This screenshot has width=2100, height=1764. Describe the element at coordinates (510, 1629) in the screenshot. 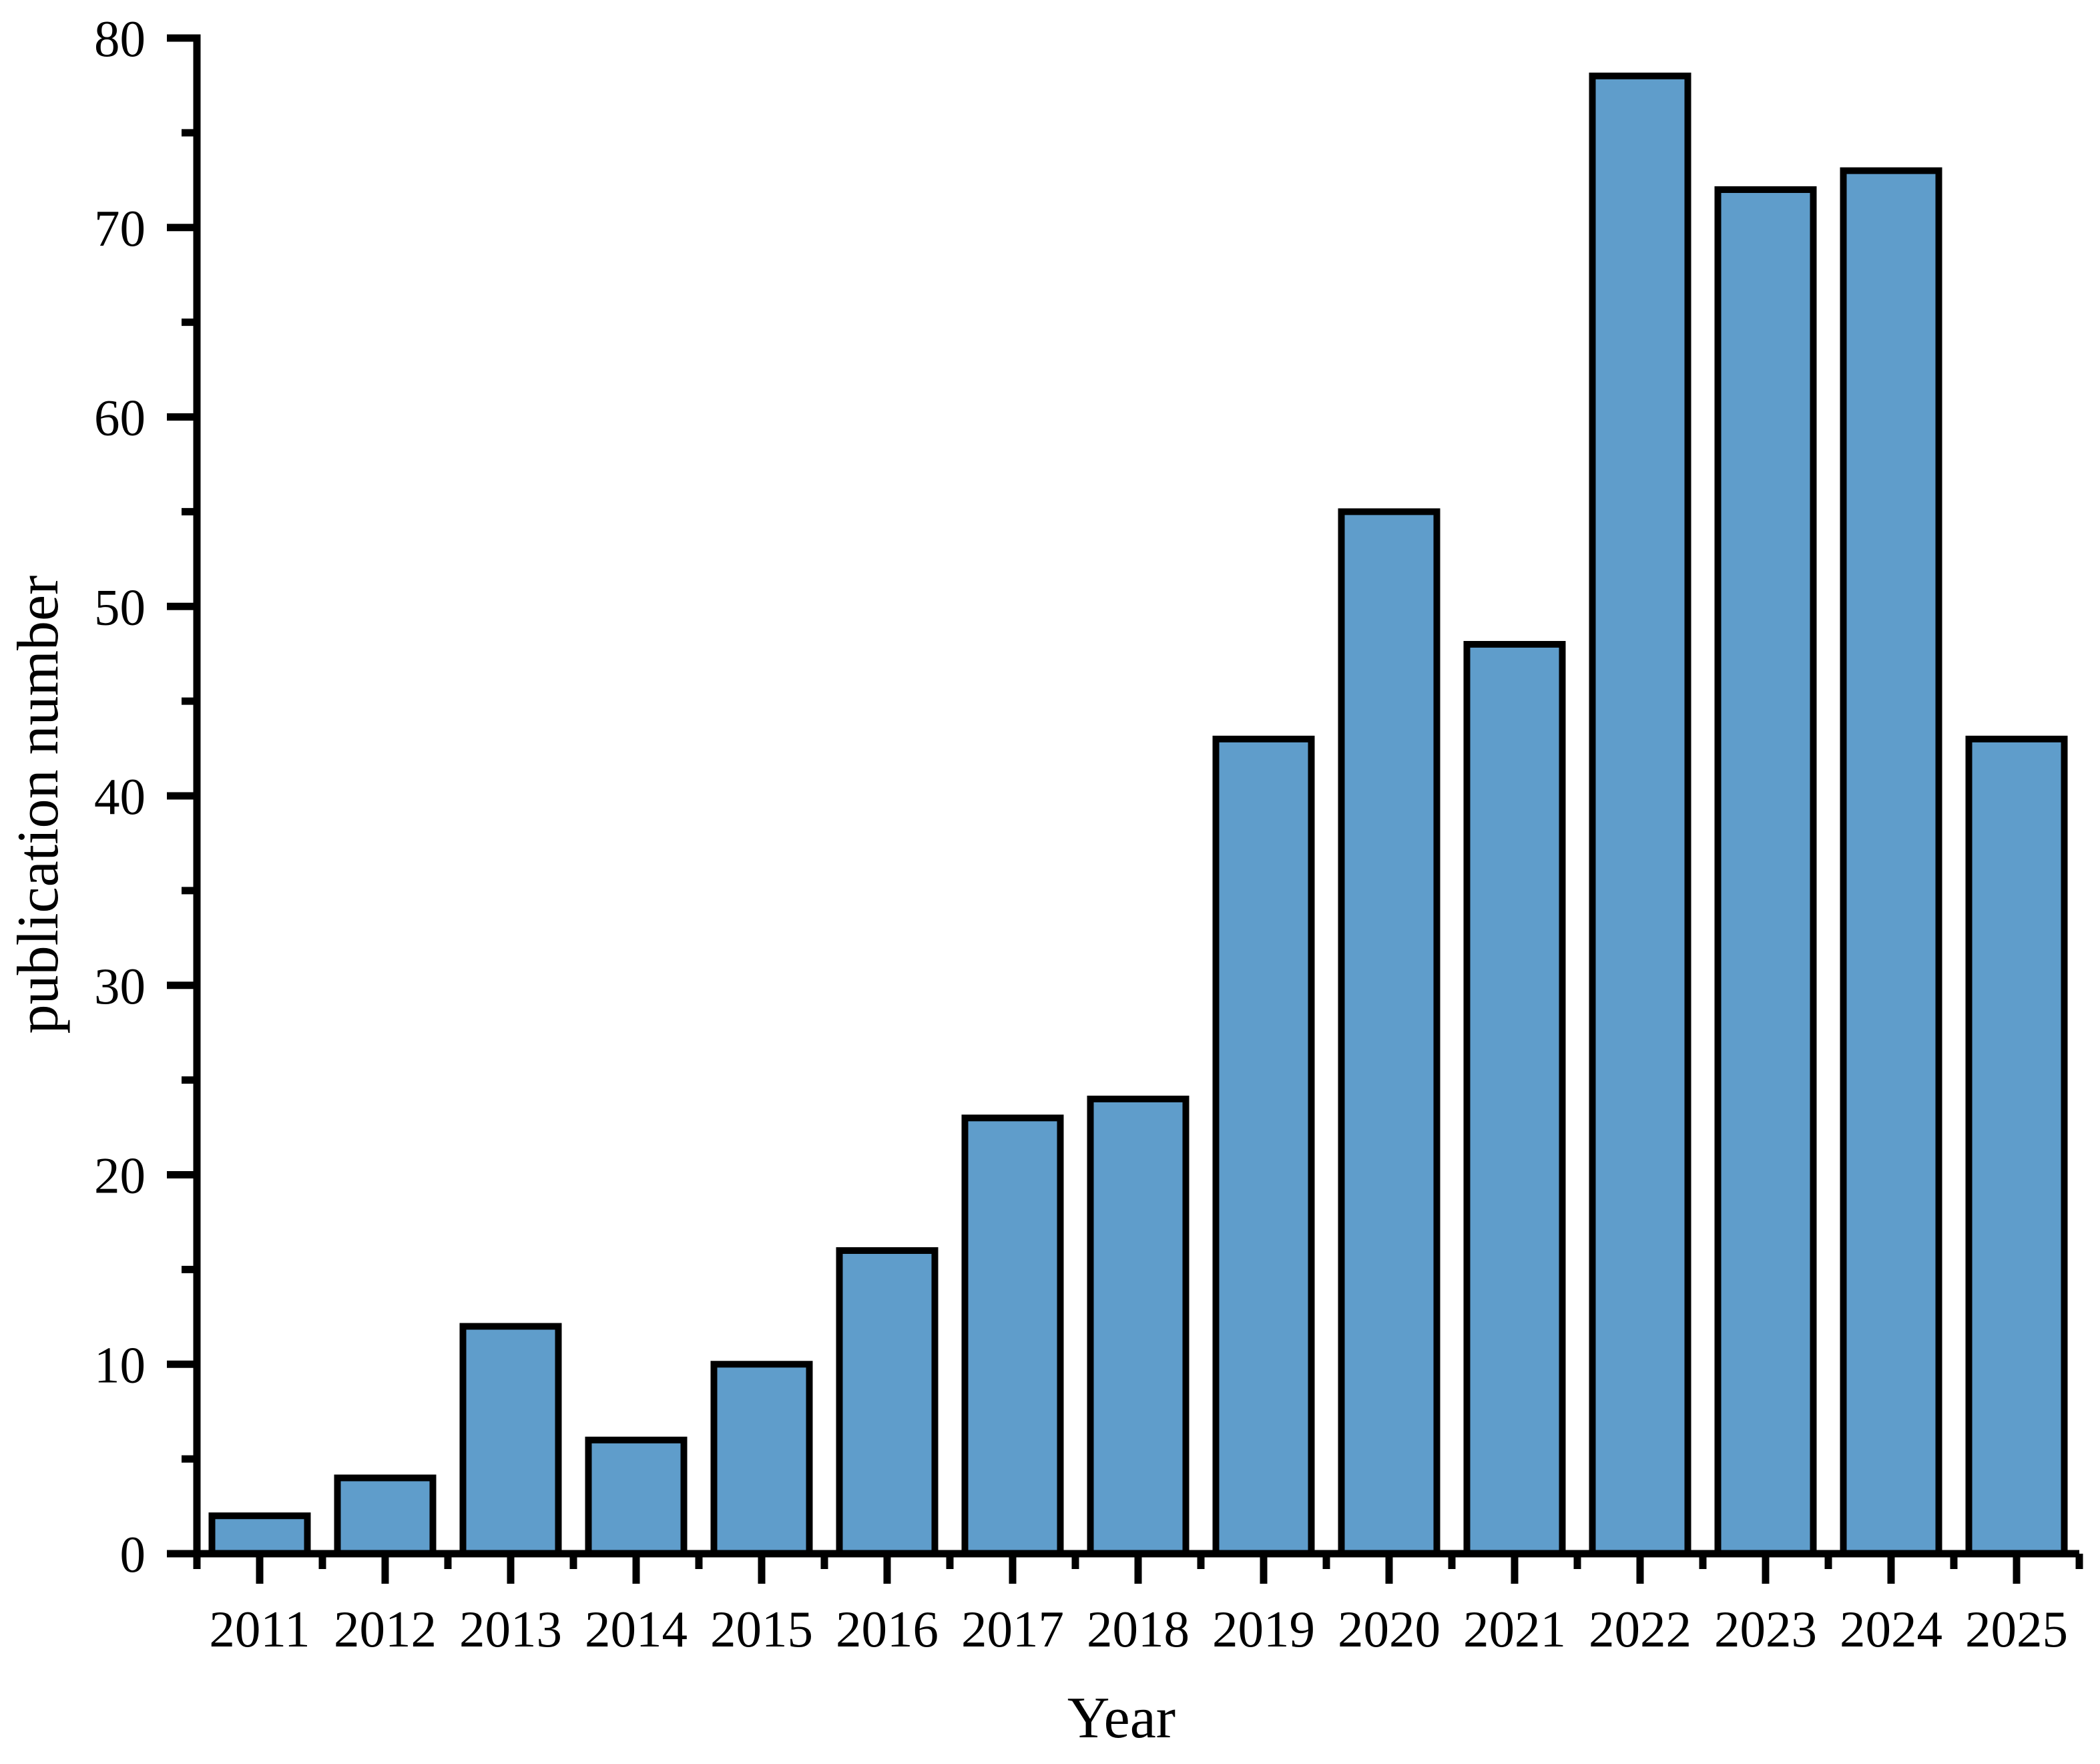

I see `x-tick-label-2013: 2013` at that location.